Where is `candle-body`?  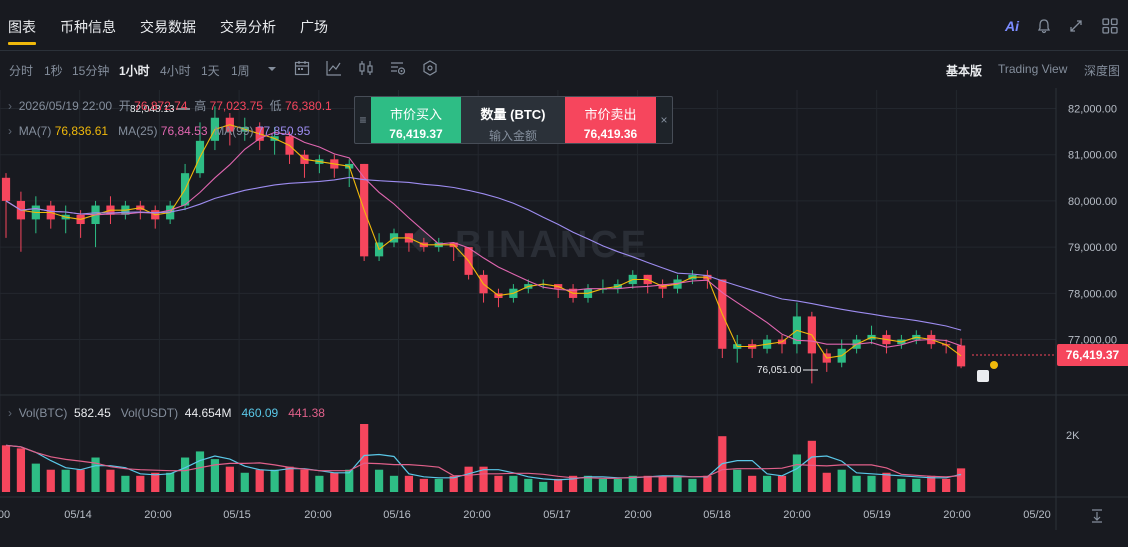
candle-body is located at coordinates (6, 189).